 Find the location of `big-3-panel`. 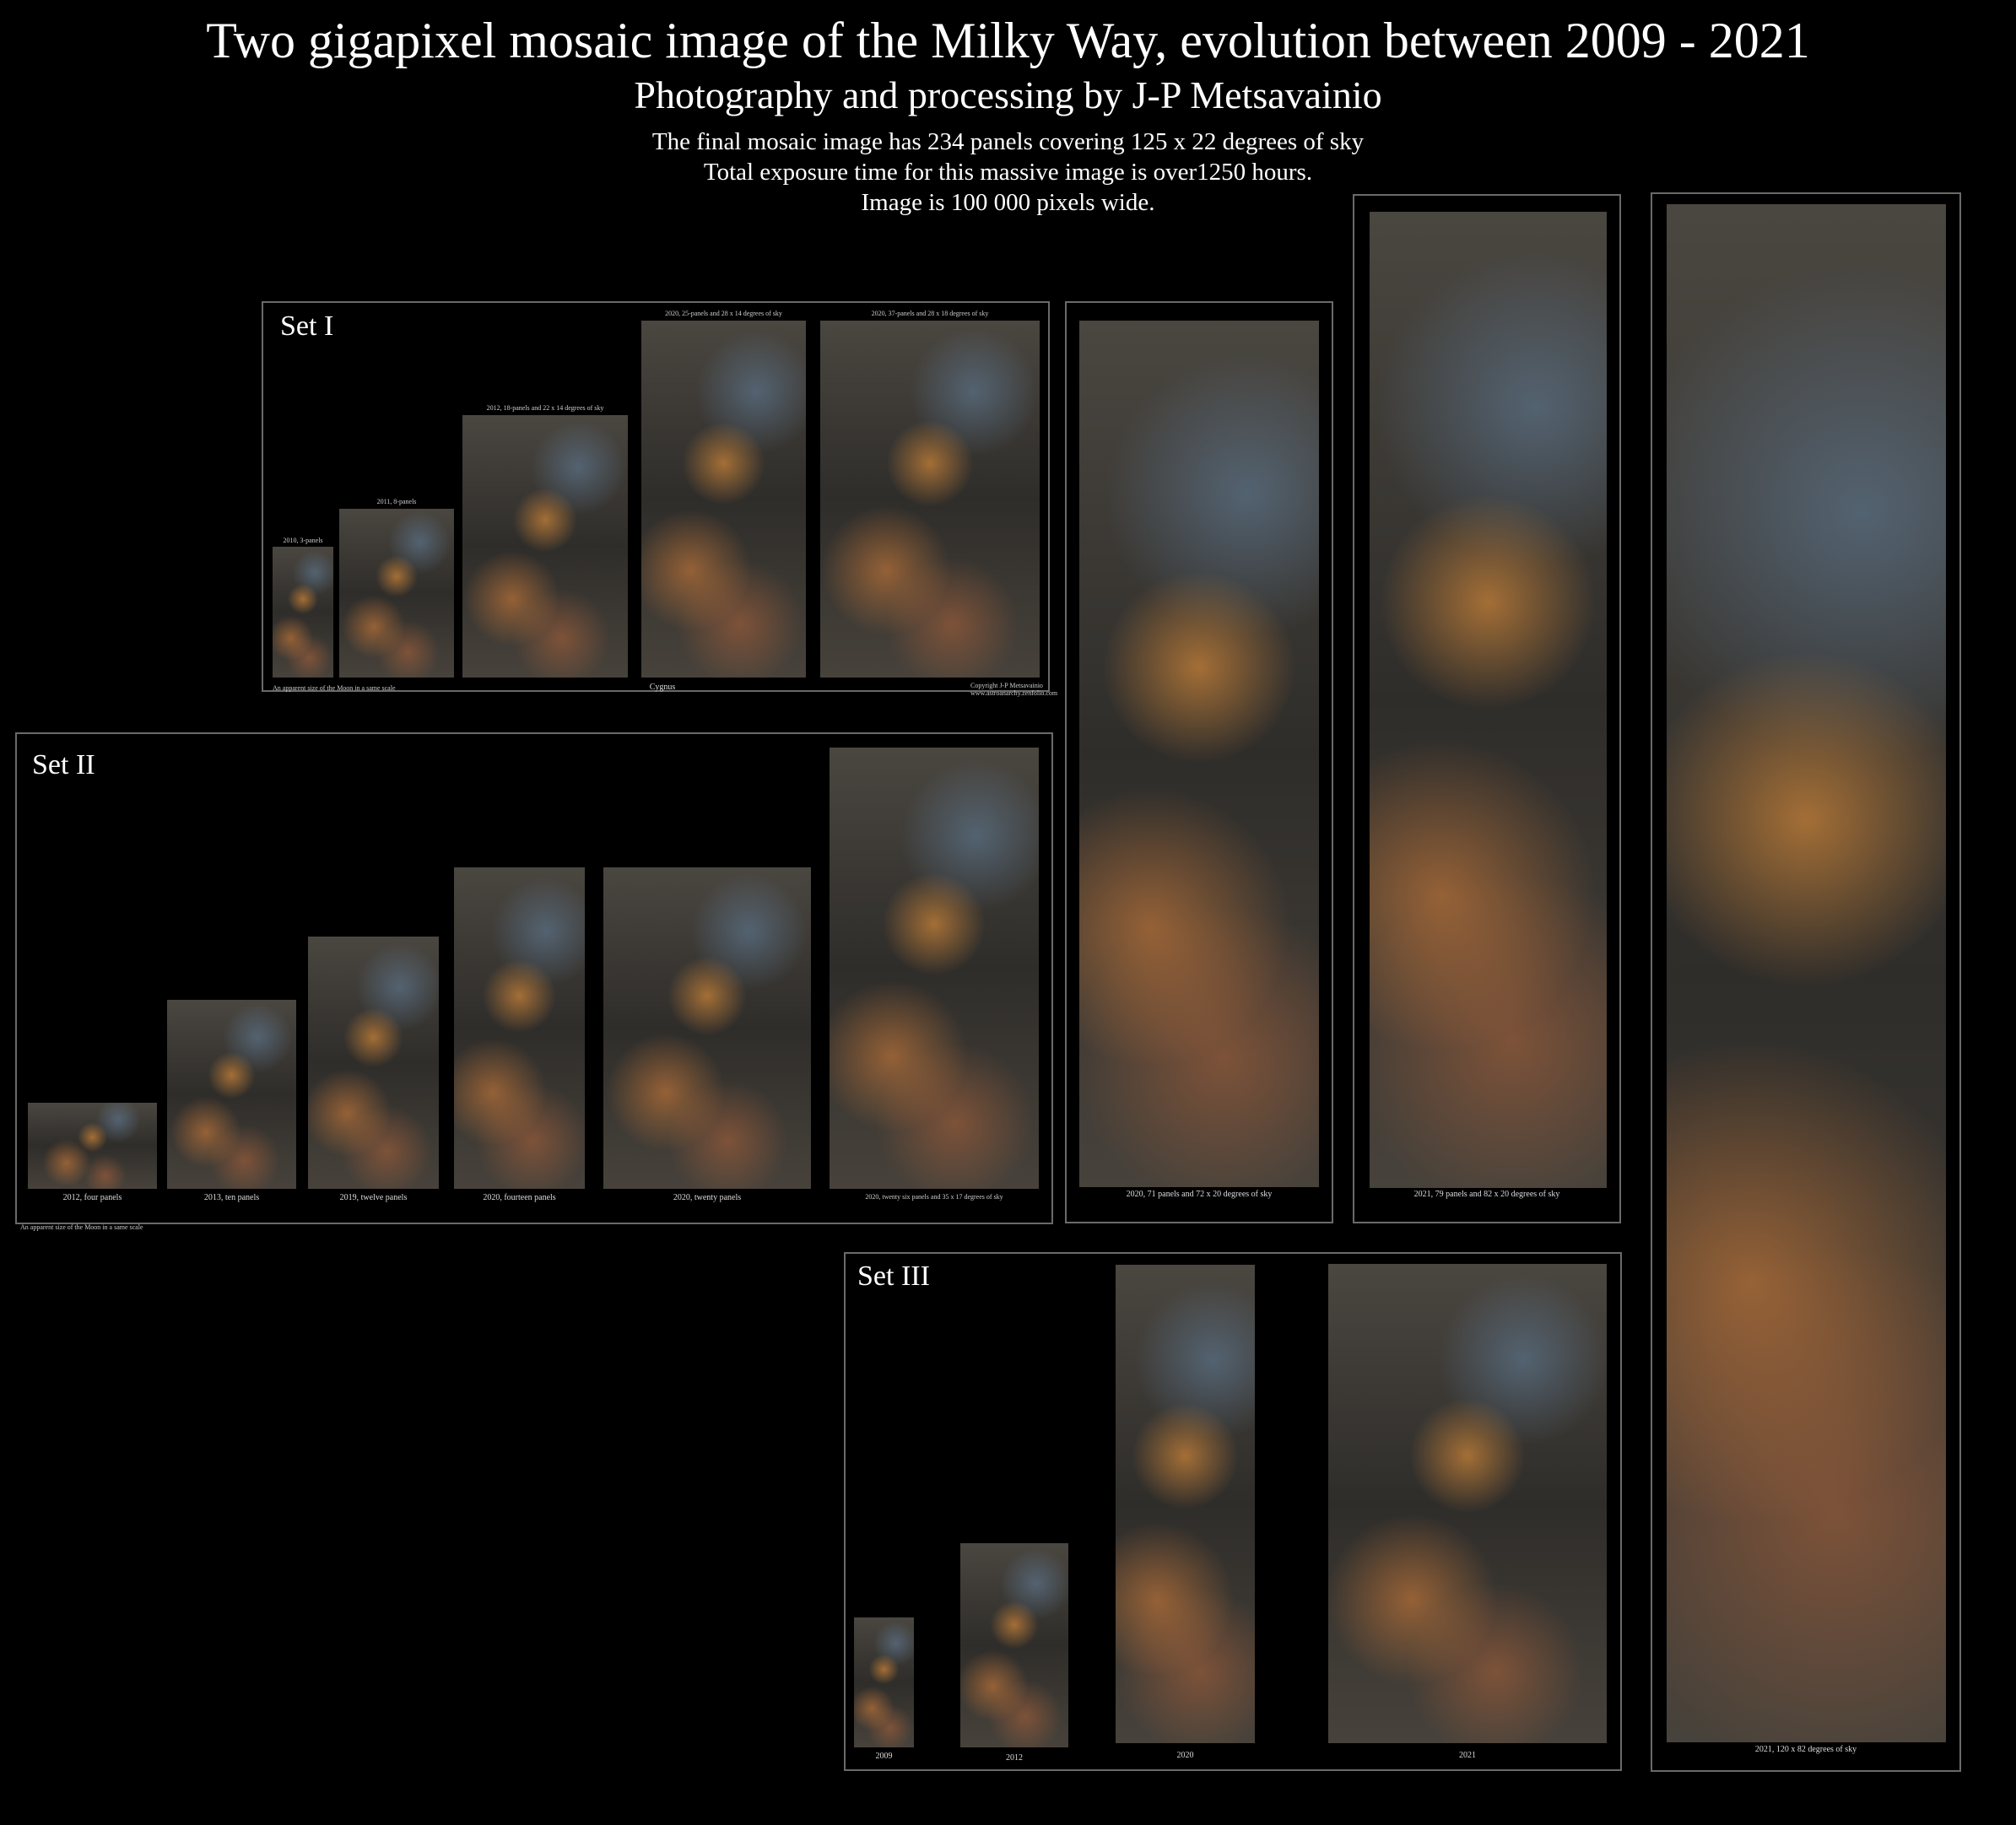

big-3-panel is located at coordinates (1806, 973).